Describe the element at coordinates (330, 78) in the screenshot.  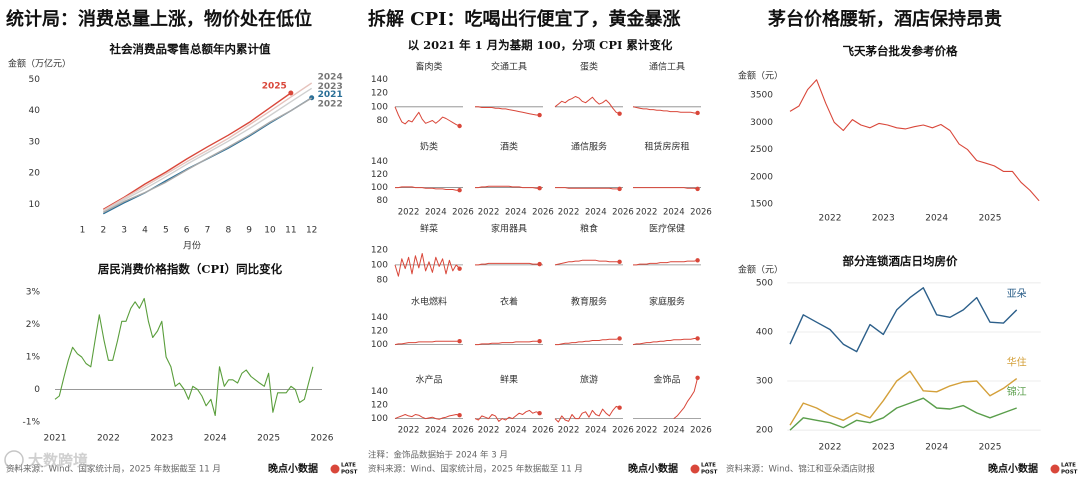
I see `series-label: 2024` at that location.